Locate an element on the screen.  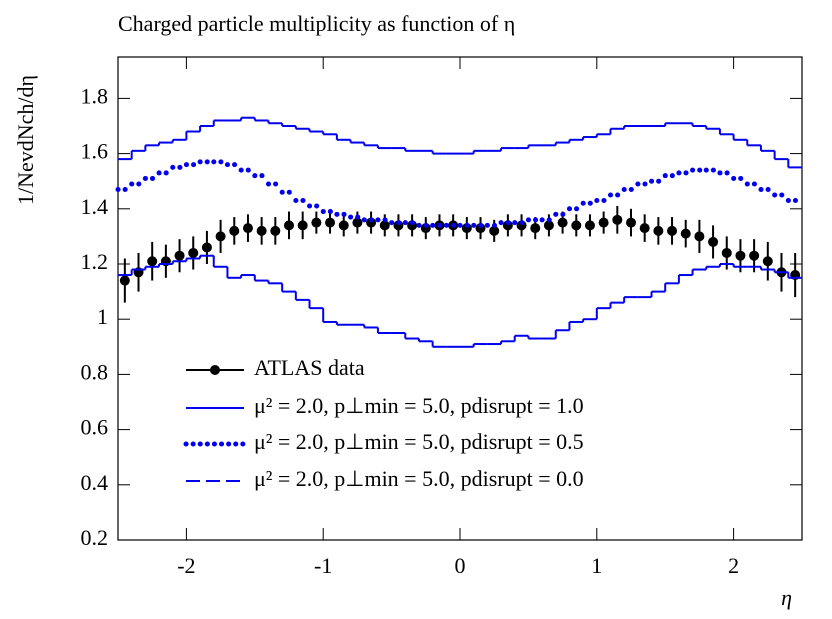
y-tick-label: 1.8 is located at coordinates (95, 95).